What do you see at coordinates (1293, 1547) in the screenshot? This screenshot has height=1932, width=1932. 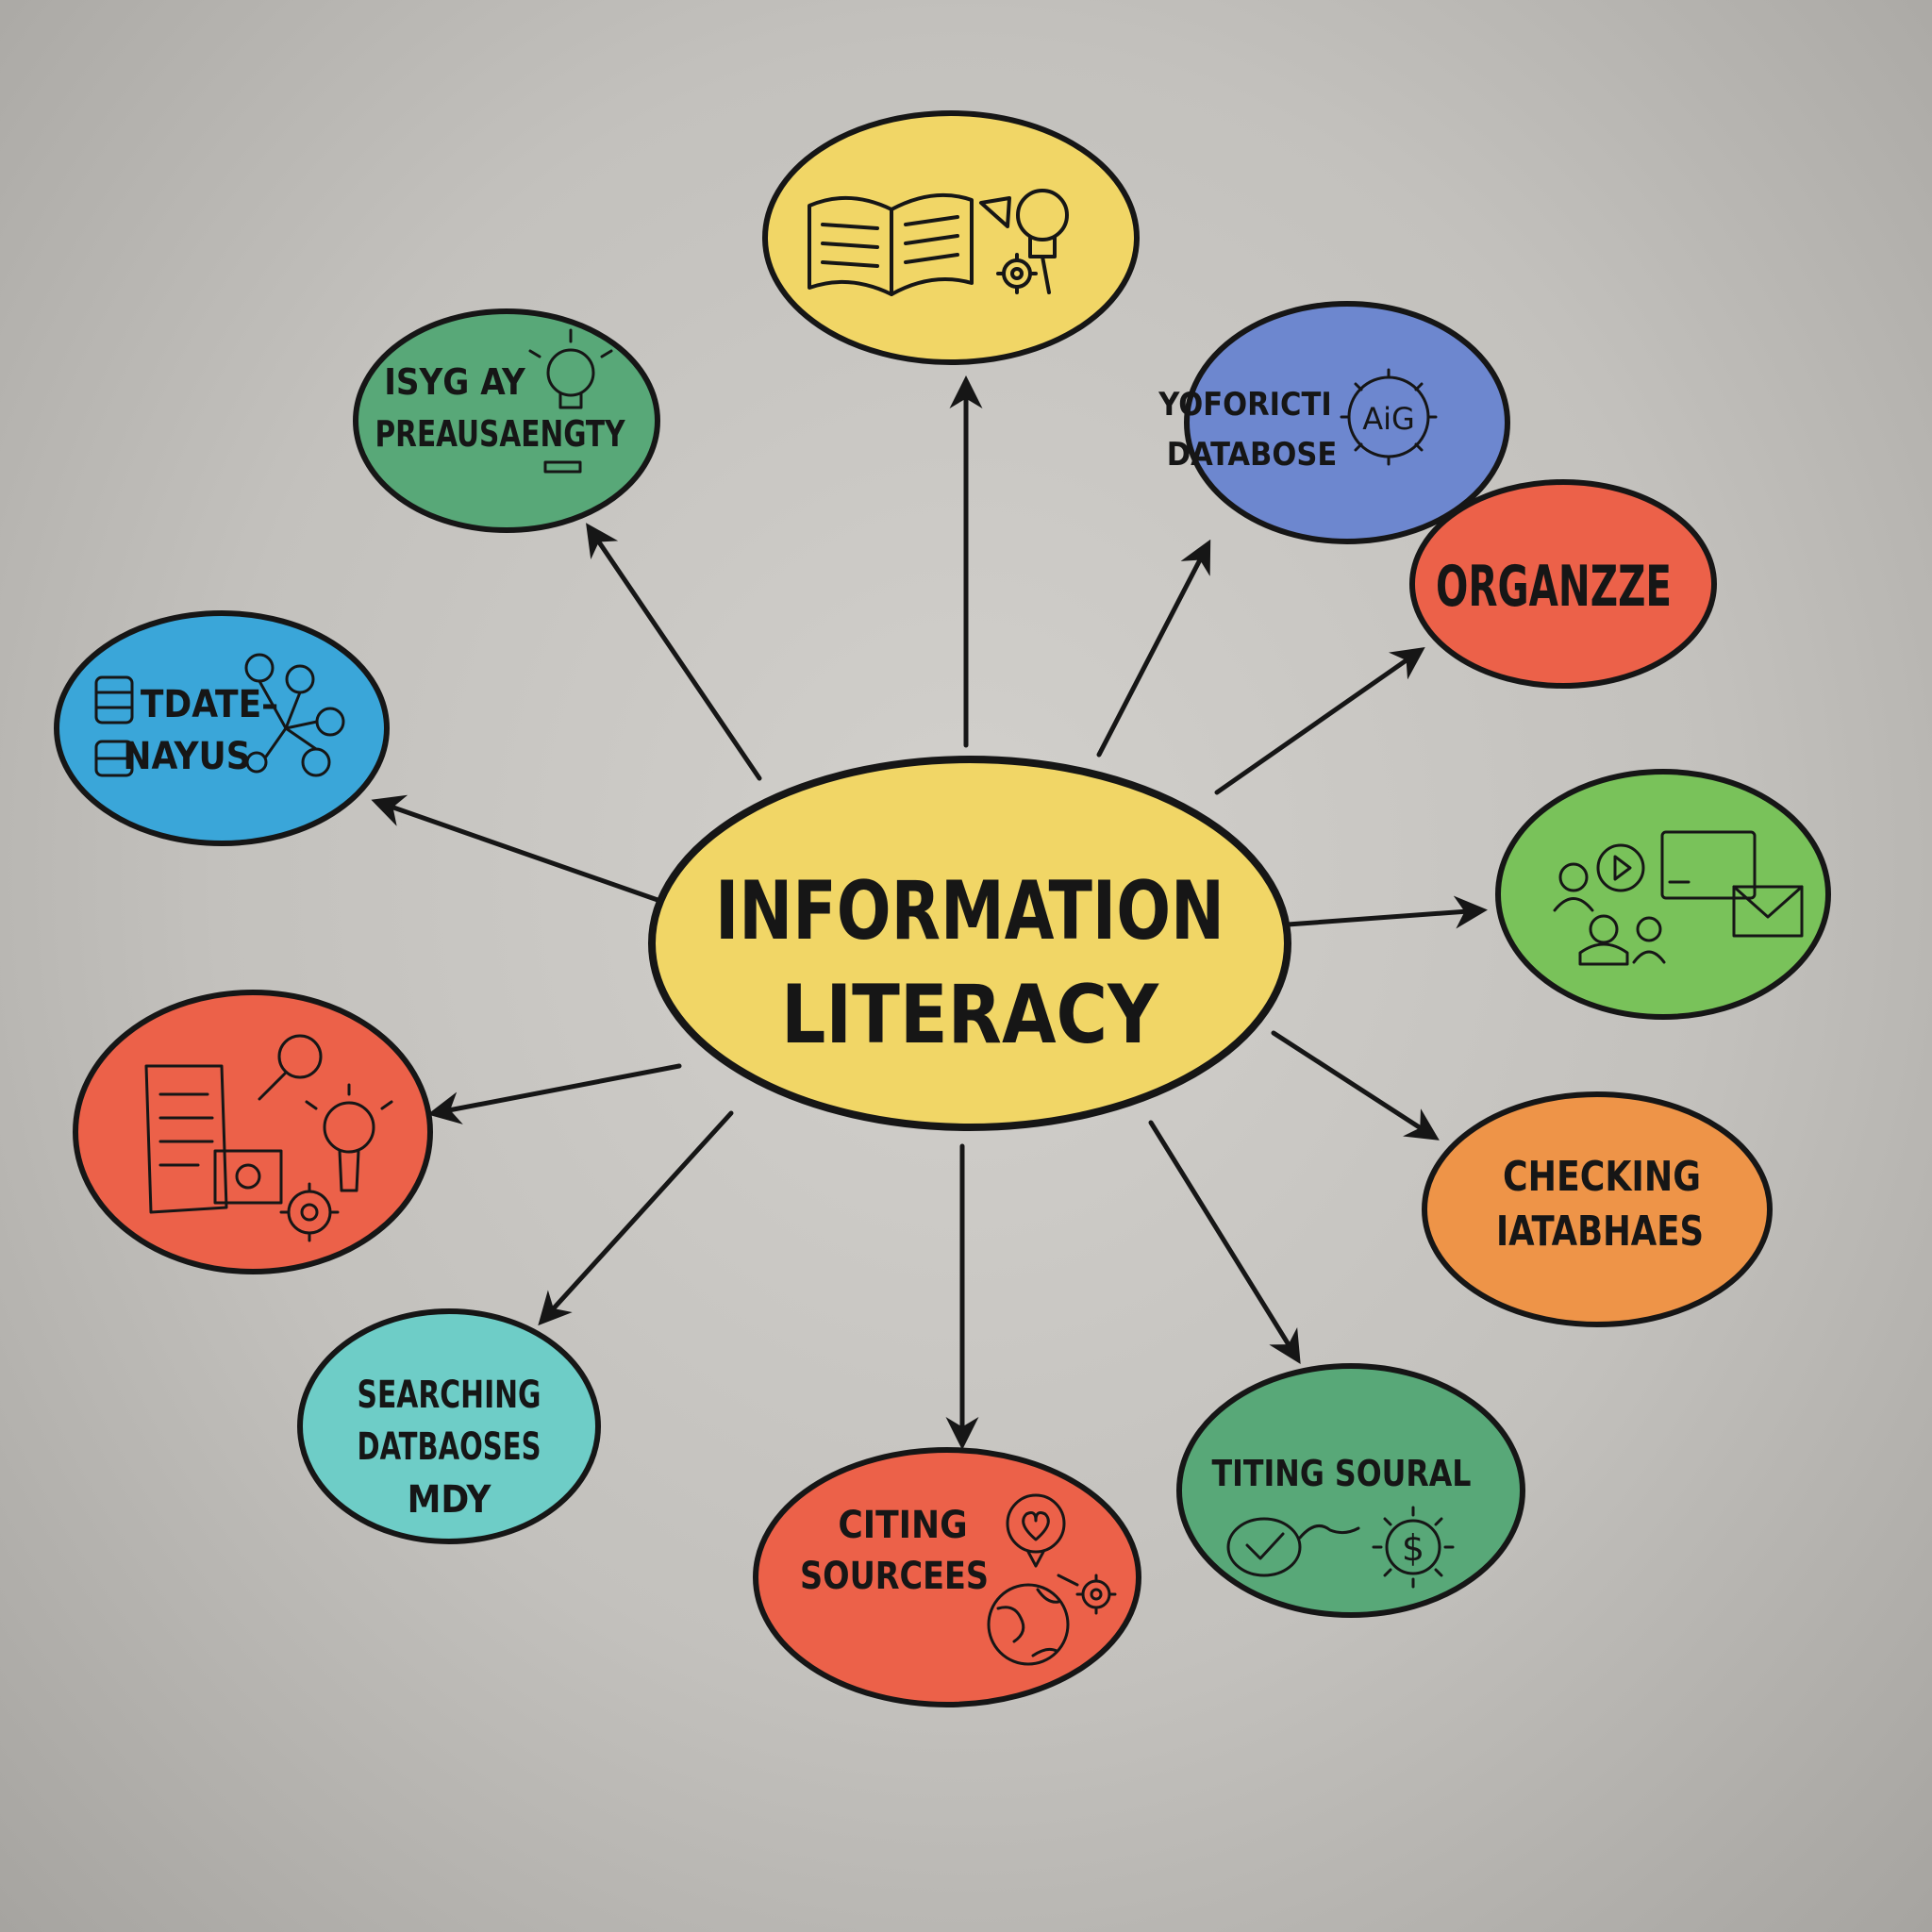 I see `check-bubble-icon` at bounding box center [1293, 1547].